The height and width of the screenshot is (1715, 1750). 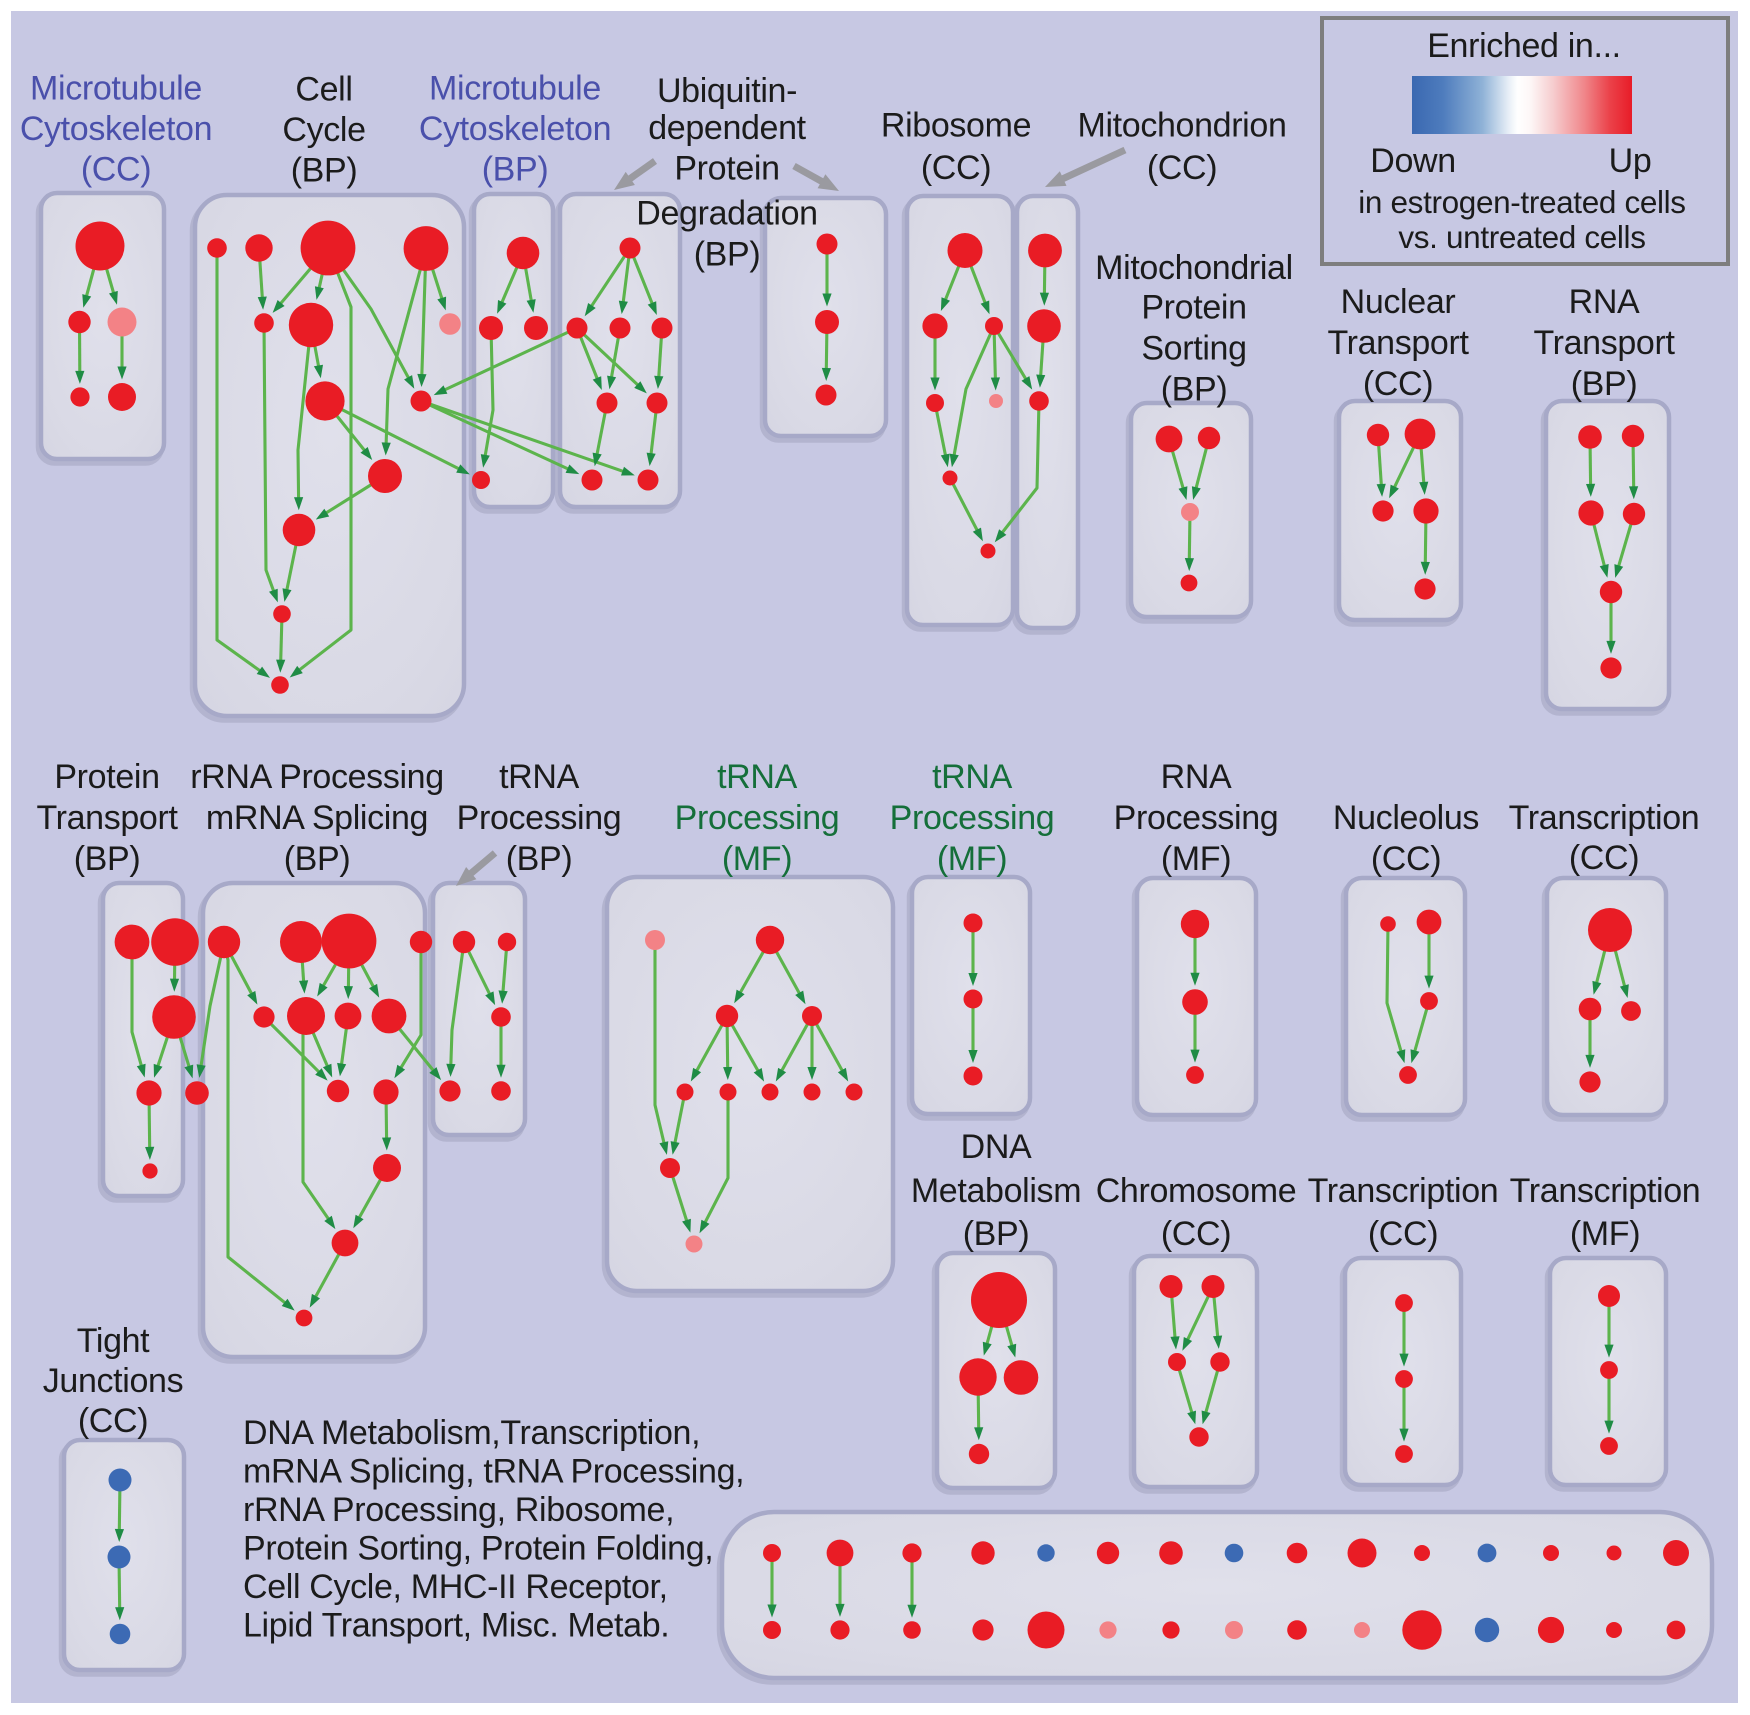 What do you see at coordinates (996, 1147) in the screenshot?
I see `svg-text: DNA` at bounding box center [996, 1147].